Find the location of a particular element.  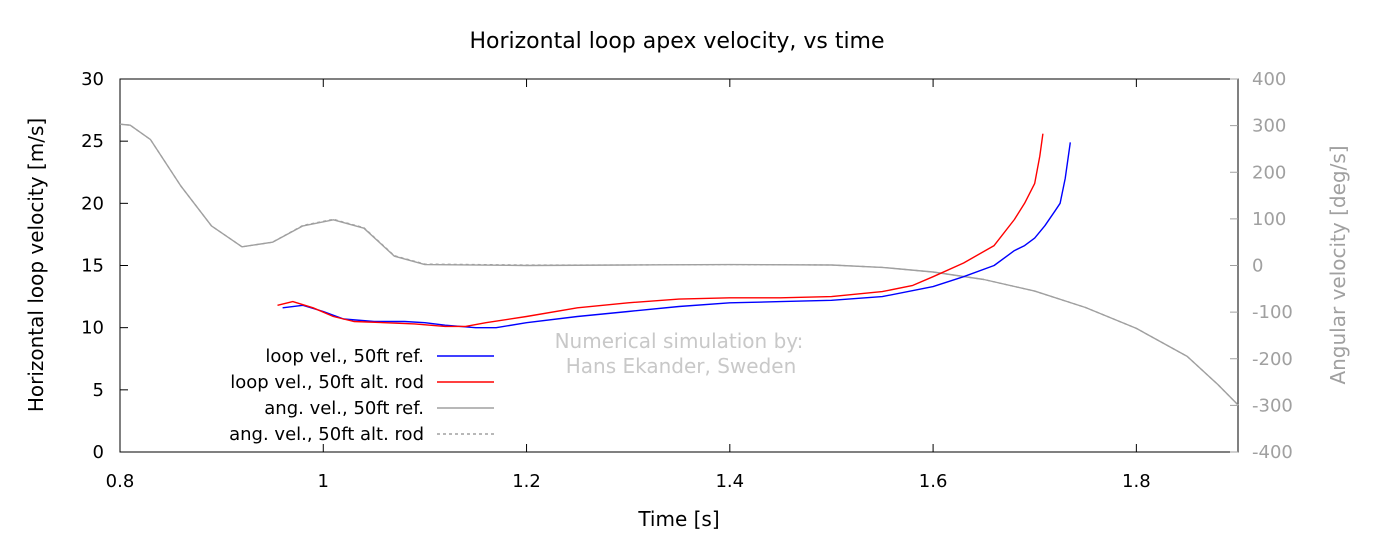

legend-label-2: ang. vel., 50ft ref. is located at coordinates (344, 408).